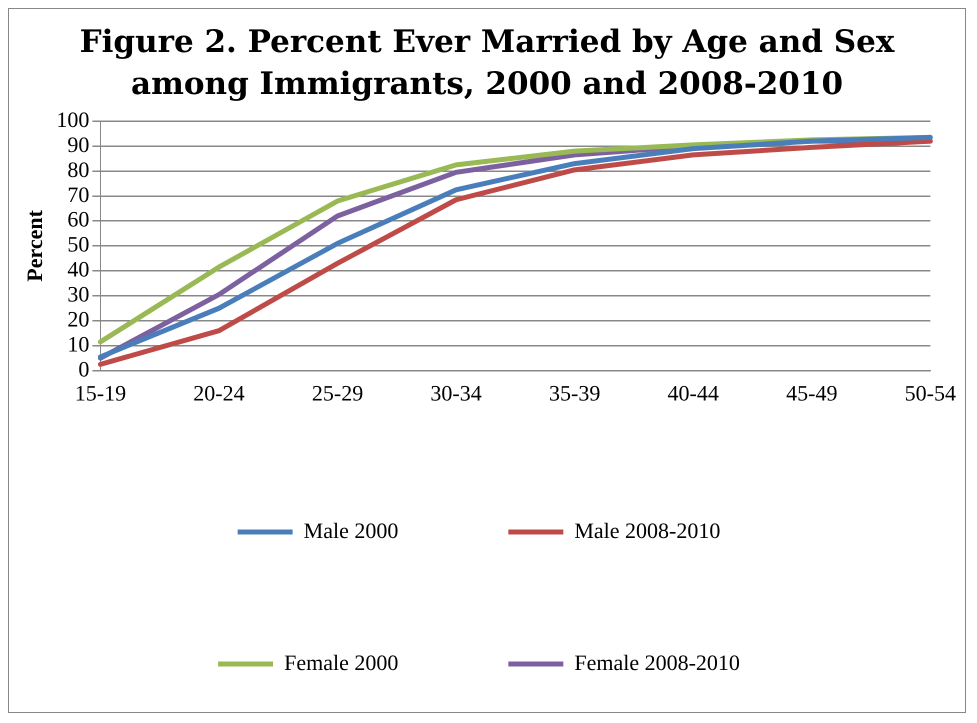 This screenshot has height=723, width=977. Describe the element at coordinates (351, 530) in the screenshot. I see `legend-label: Male 2000` at that location.